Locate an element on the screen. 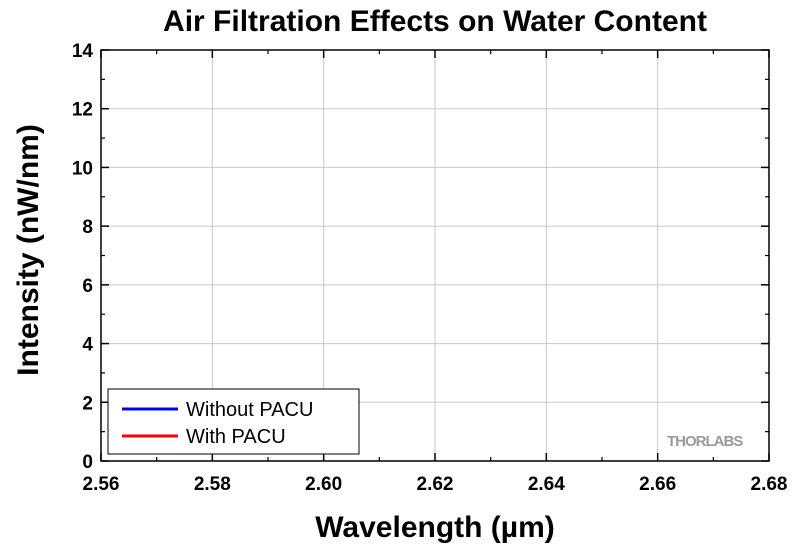 The width and height of the screenshot is (800, 550). x-tick-label: 2.68 is located at coordinates (769, 484).